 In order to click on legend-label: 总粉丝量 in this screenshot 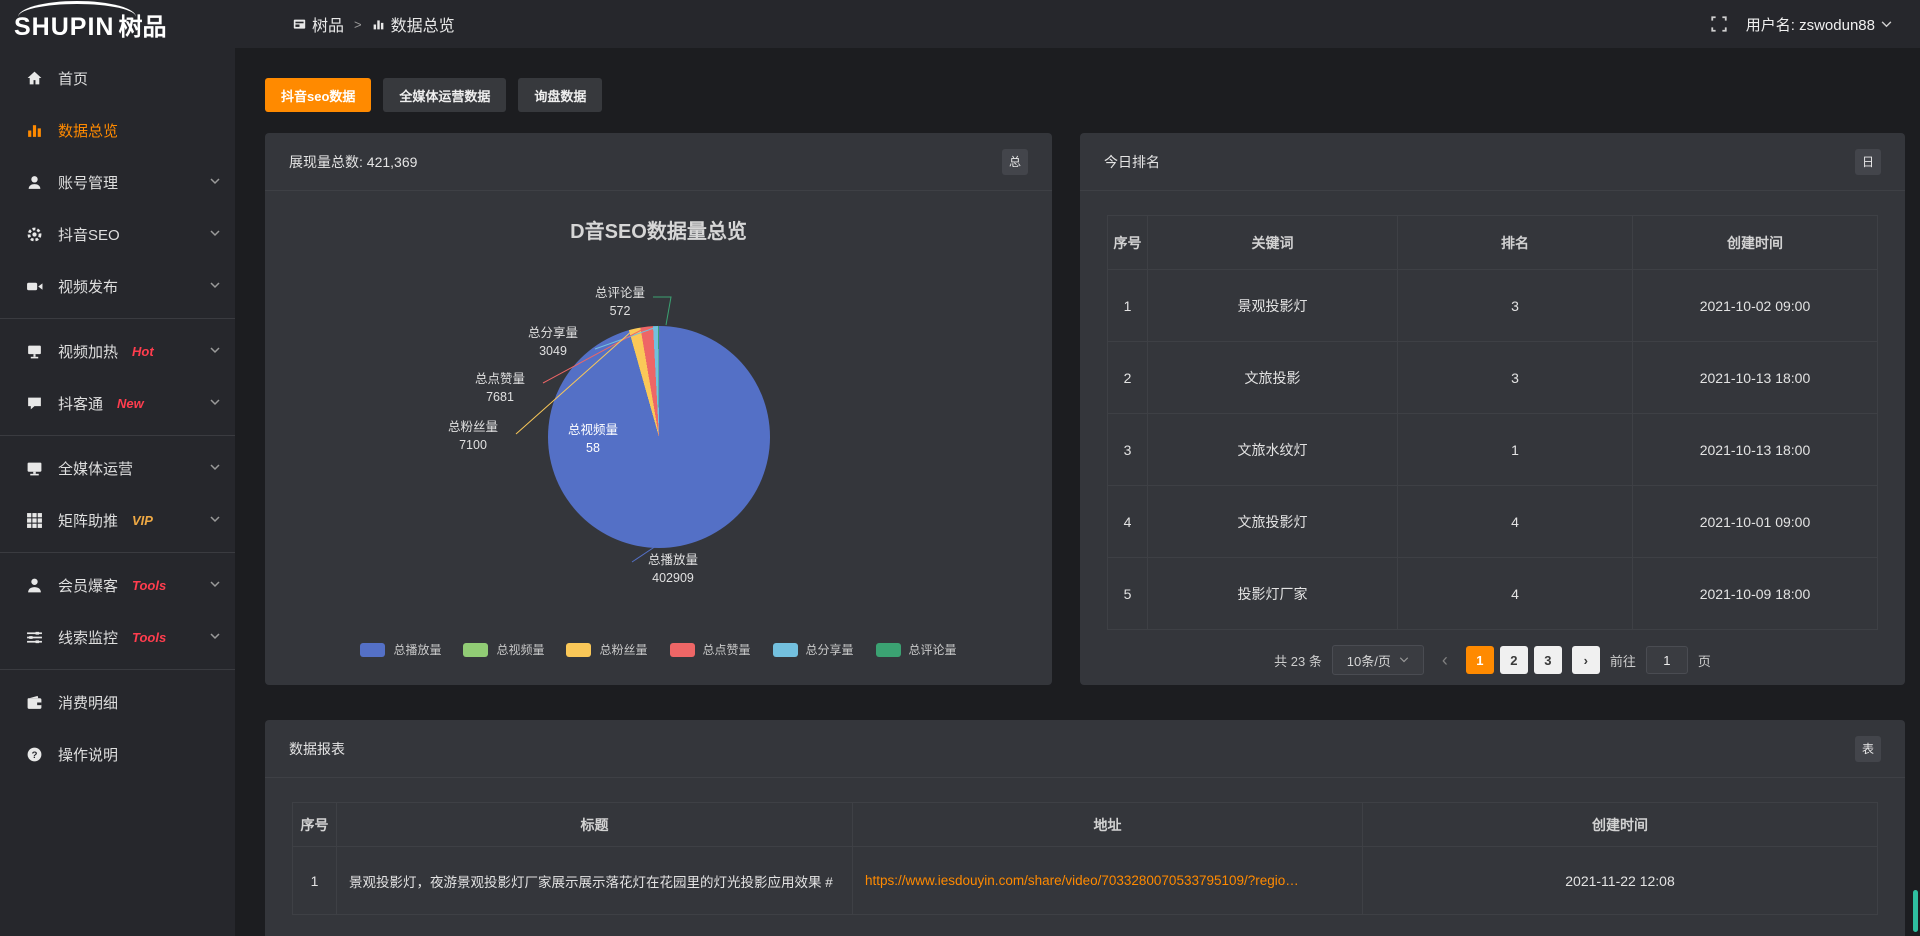, I will do `click(623, 650)`.